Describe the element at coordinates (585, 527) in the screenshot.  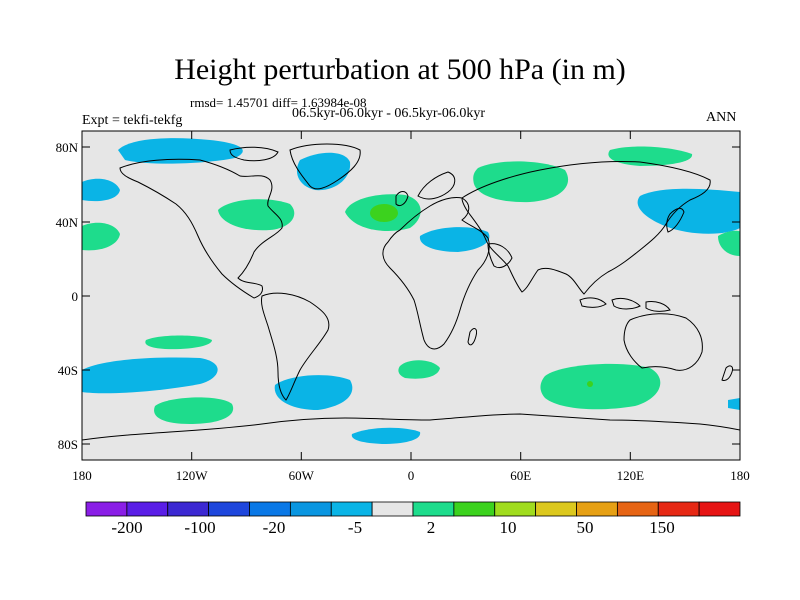
I see `colorbar-label: 50` at that location.